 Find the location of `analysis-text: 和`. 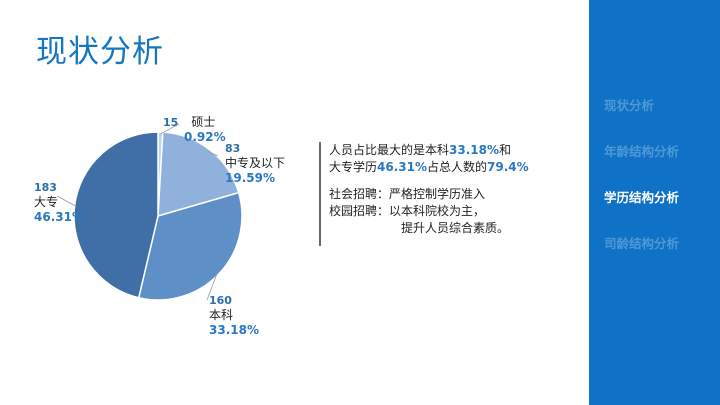

analysis-text: 和 is located at coordinates (505, 150).